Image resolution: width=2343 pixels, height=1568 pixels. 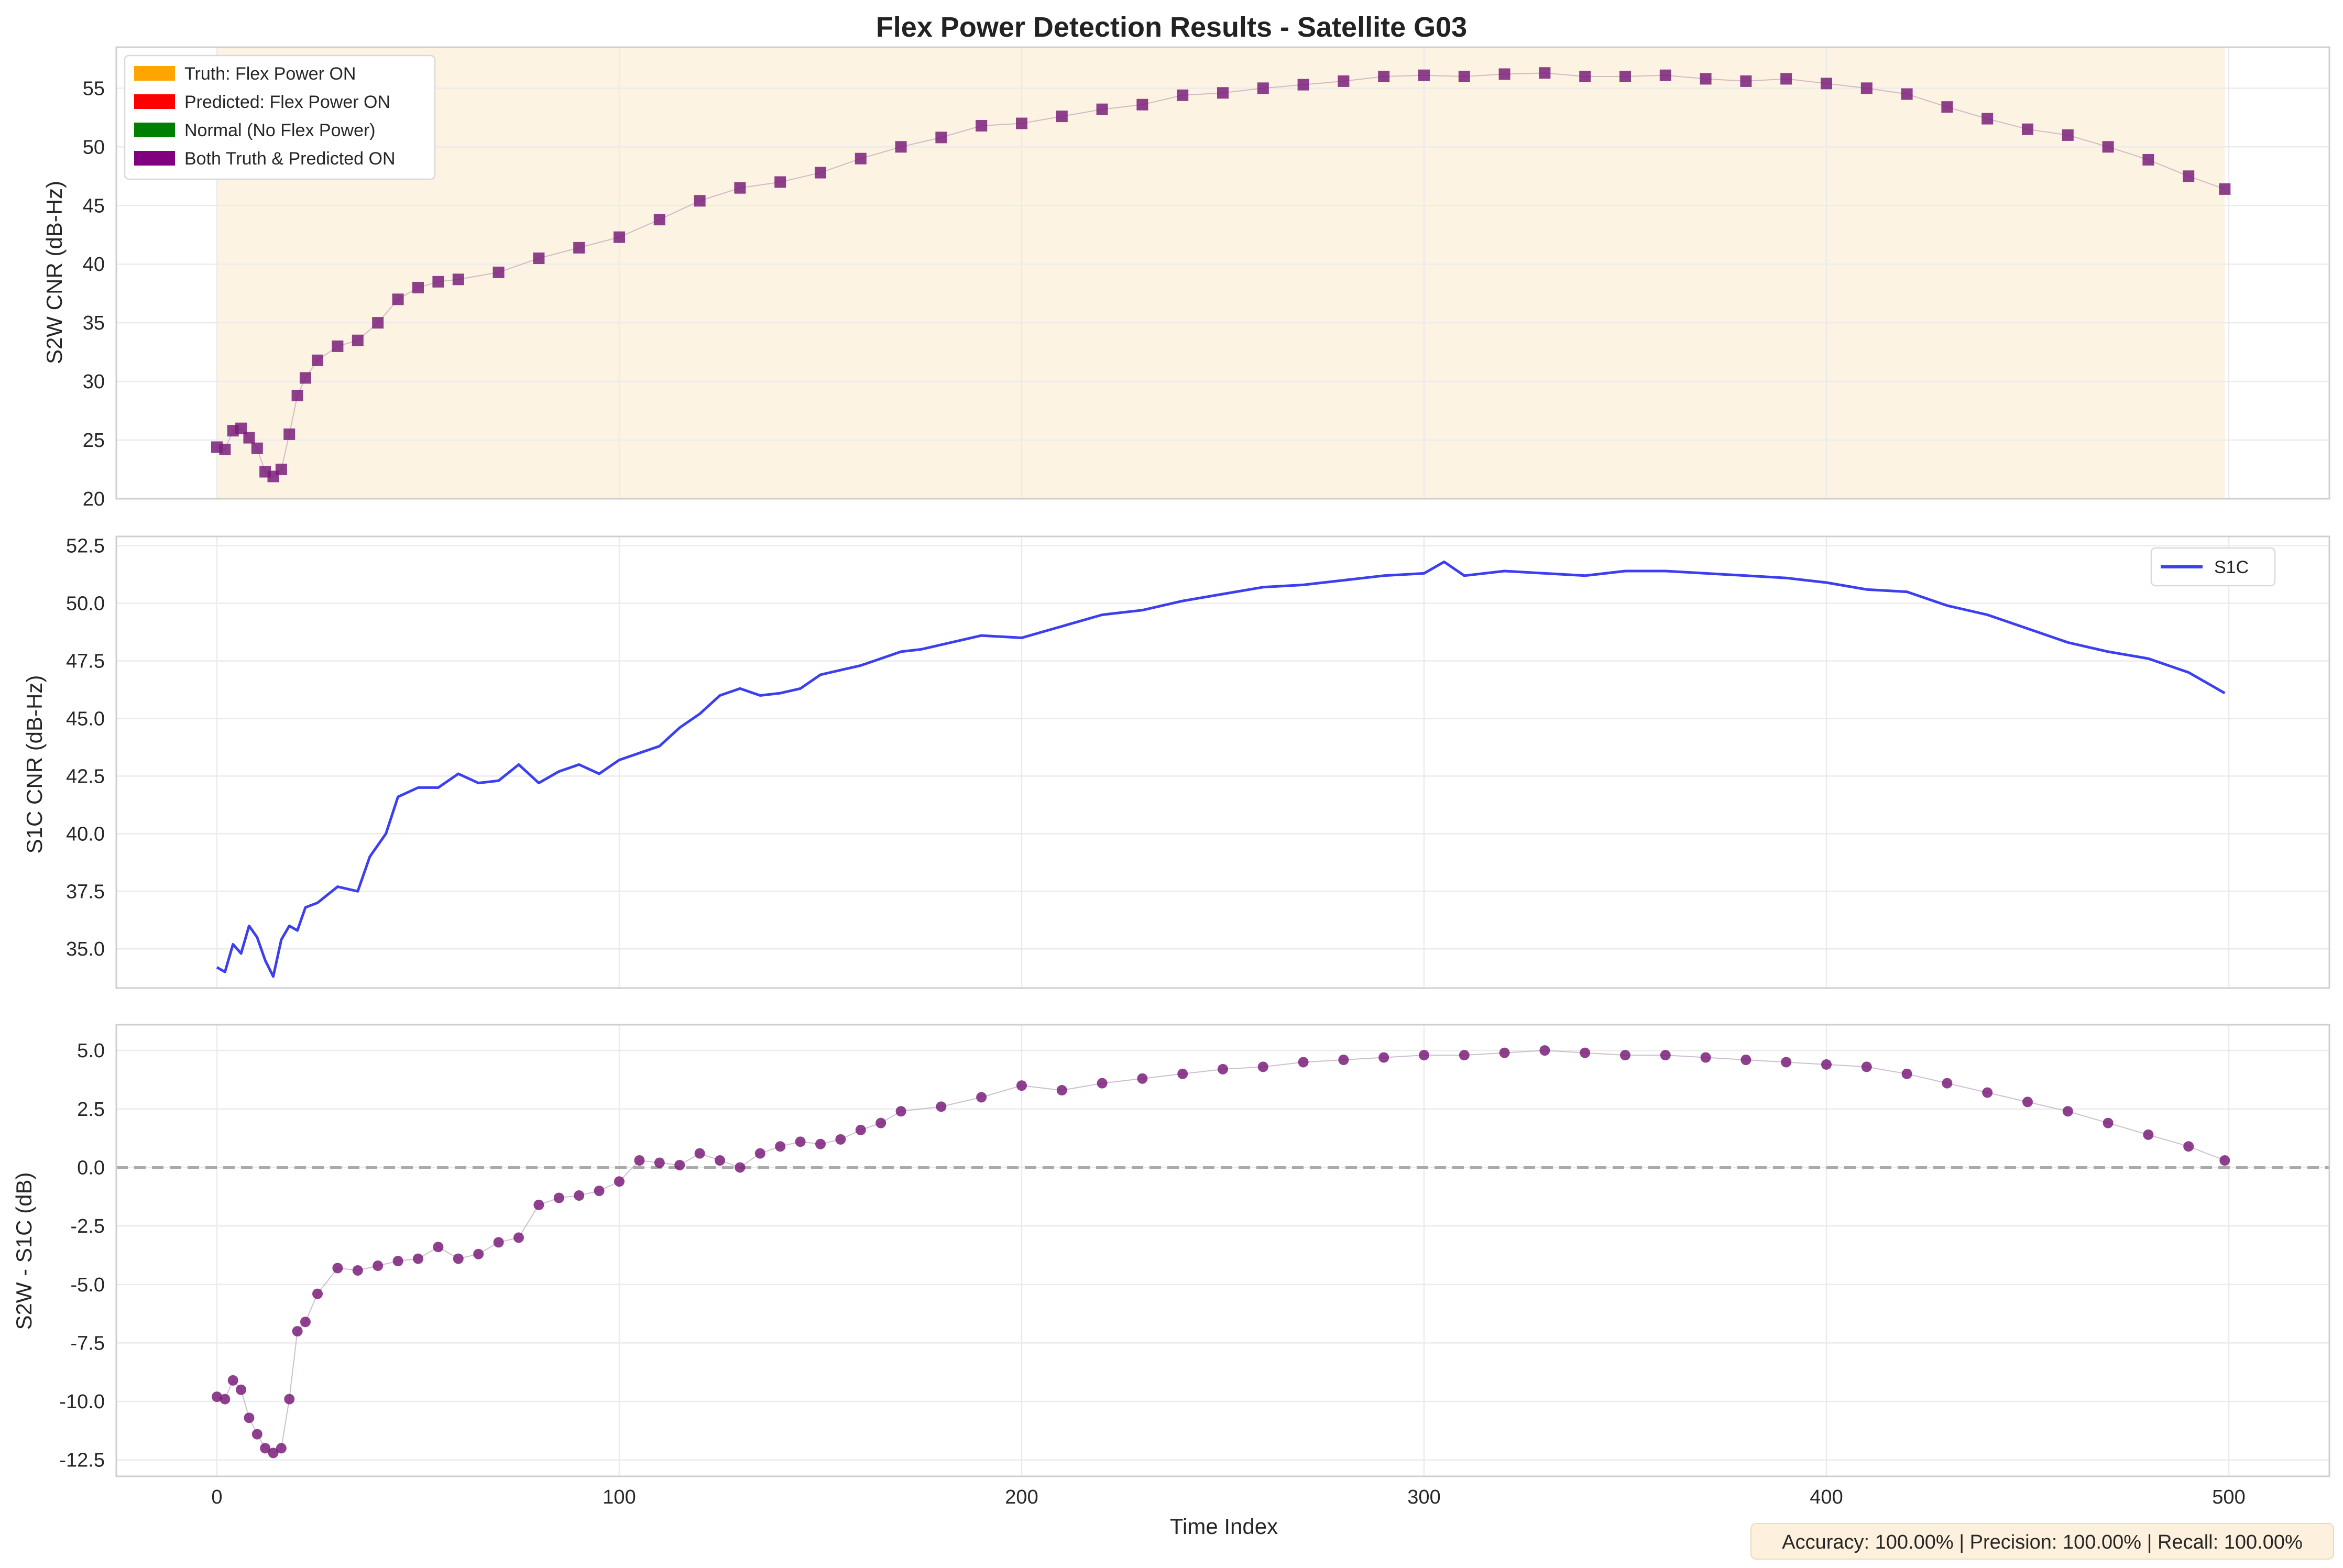 What do you see at coordinates (91, 1051) in the screenshot?
I see `y-tick-label: 5.0` at bounding box center [91, 1051].